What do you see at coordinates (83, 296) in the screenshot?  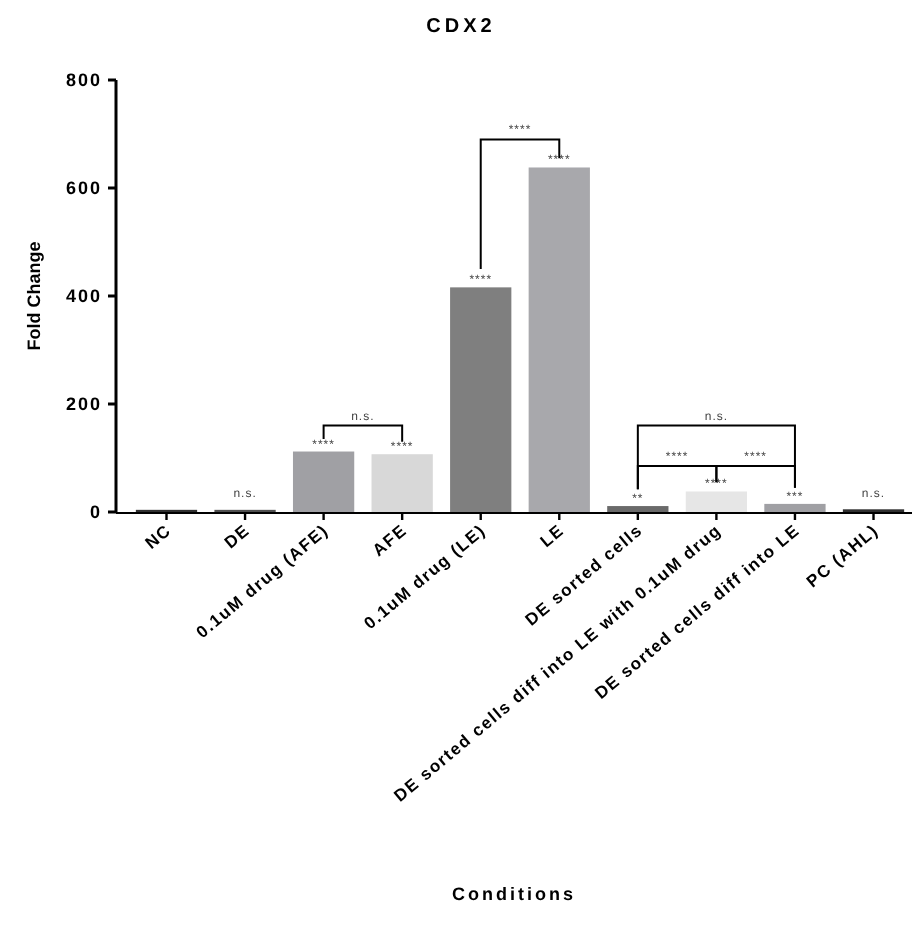 I see `y-tick-label: 400` at bounding box center [83, 296].